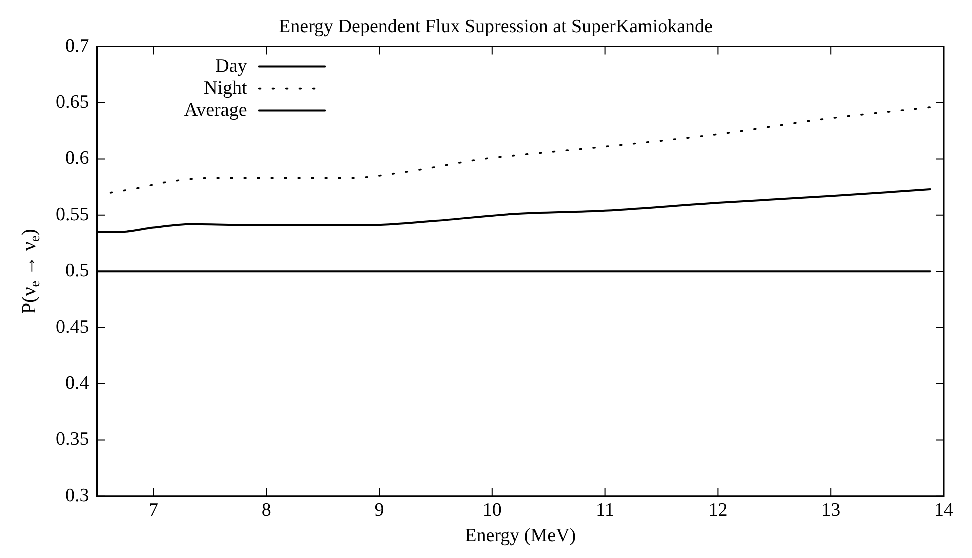 Image resolution: width=972 pixels, height=558 pixels. I want to click on y-tick-label: 0.7, so click(78, 46).